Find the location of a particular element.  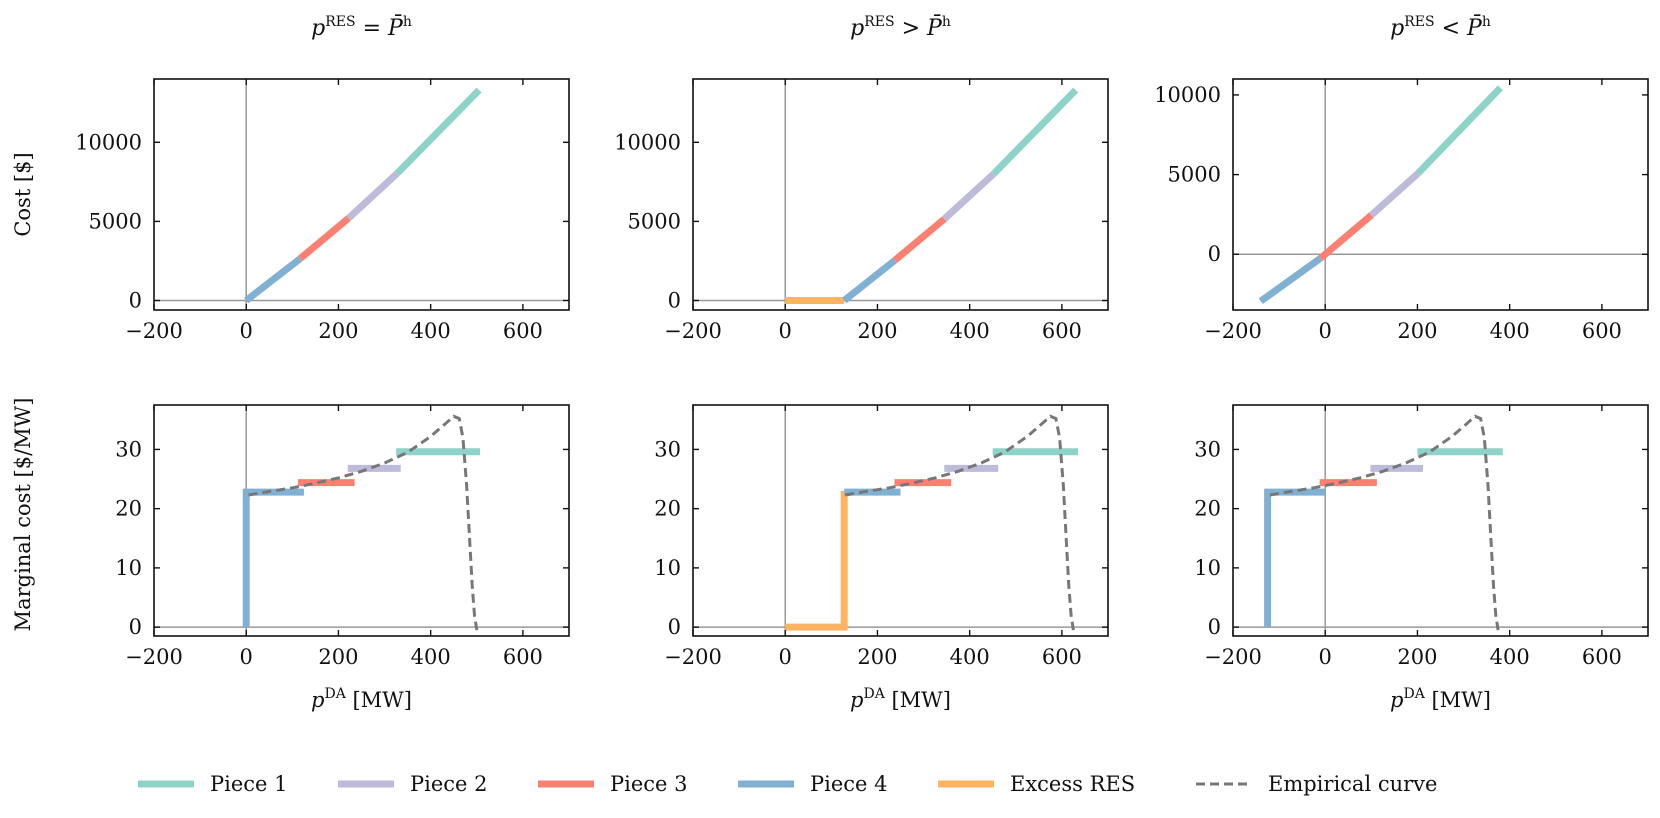

panel-mc-eq: −200 0 200 400 600 0 10 20 30 pDA [MW] is located at coordinates (342, 558).